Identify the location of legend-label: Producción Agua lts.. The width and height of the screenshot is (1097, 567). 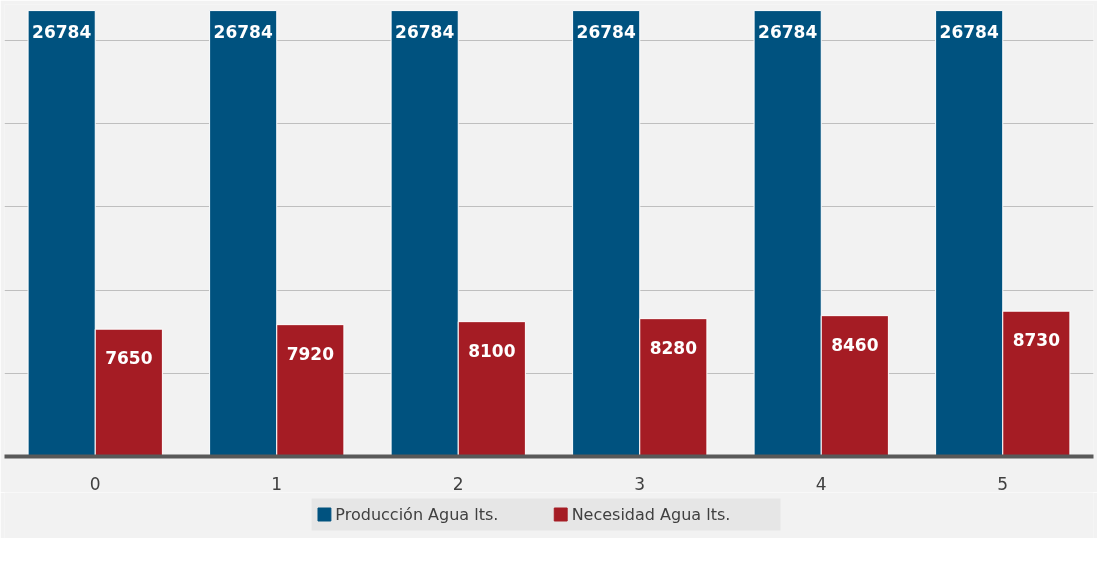
(417, 514).